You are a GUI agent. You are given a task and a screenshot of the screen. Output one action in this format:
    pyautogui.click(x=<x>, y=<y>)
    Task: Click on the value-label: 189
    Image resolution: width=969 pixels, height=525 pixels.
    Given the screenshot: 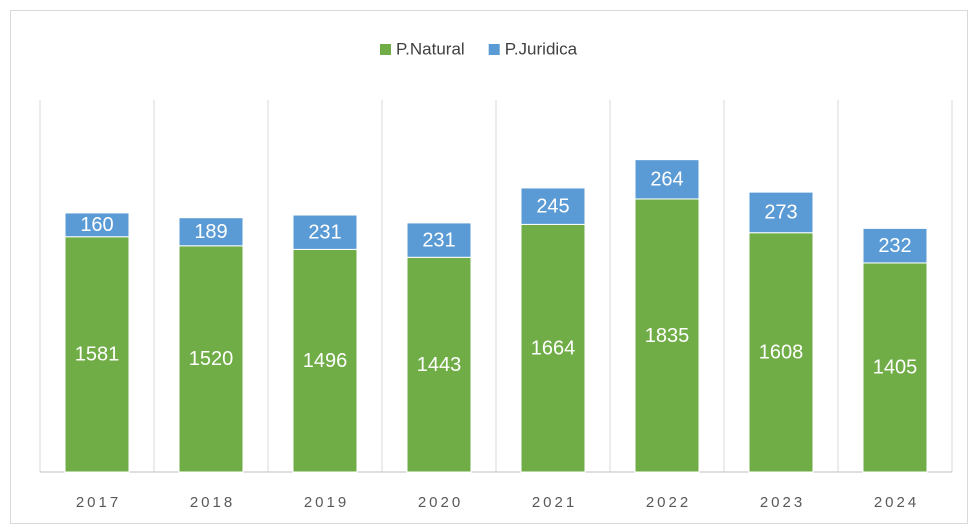 What is the action you would take?
    pyautogui.click(x=210, y=232)
    